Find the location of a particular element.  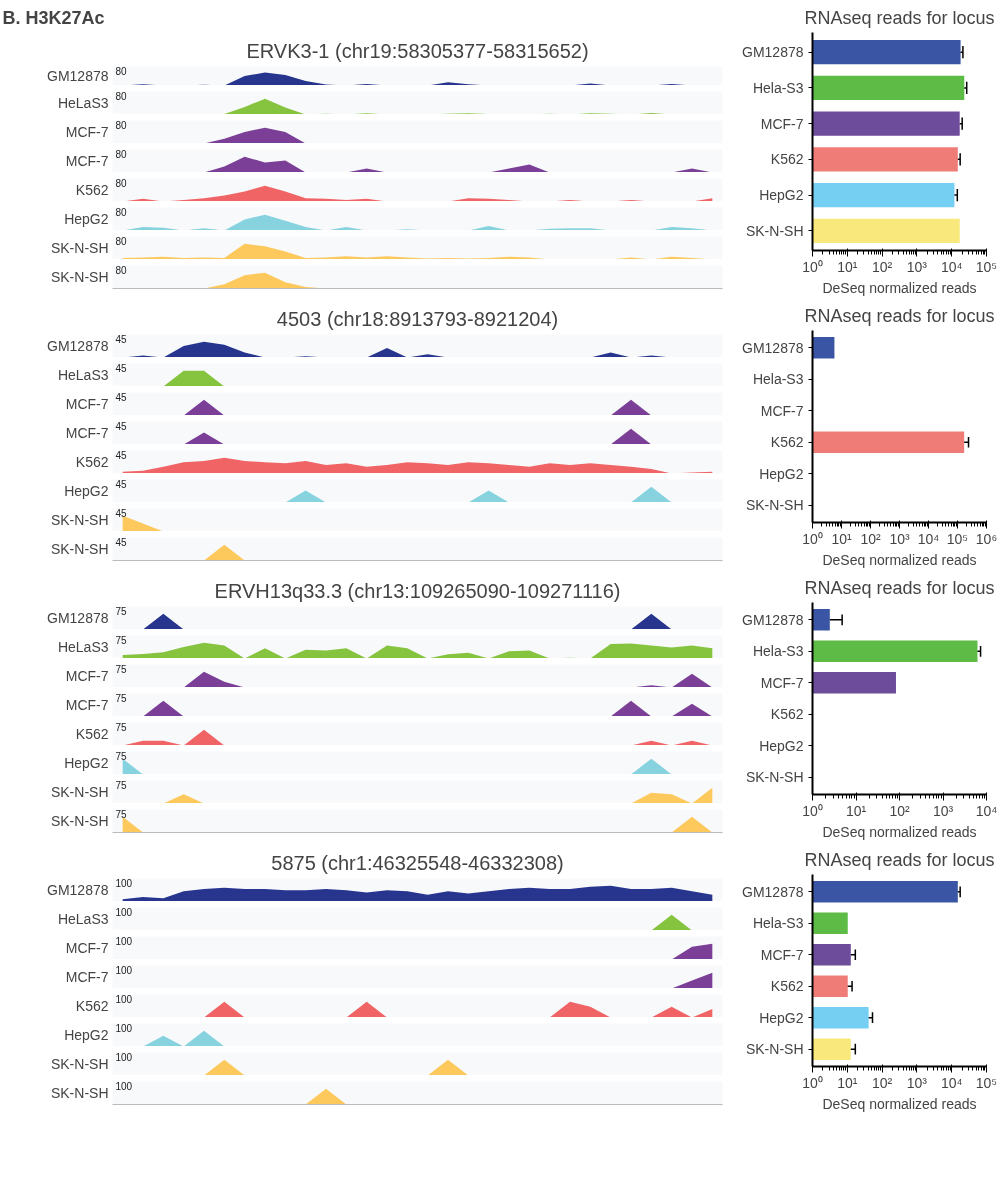

chart-title: 5875 (chr1:46325548-46332308) is located at coordinates (417, 862).